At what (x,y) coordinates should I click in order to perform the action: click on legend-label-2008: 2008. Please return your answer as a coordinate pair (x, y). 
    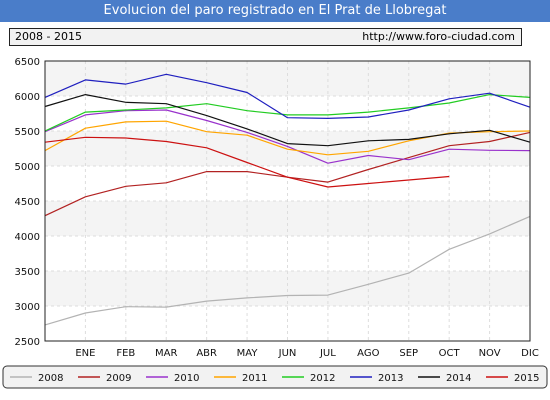
    Looking at the image, I should click on (50, 378).